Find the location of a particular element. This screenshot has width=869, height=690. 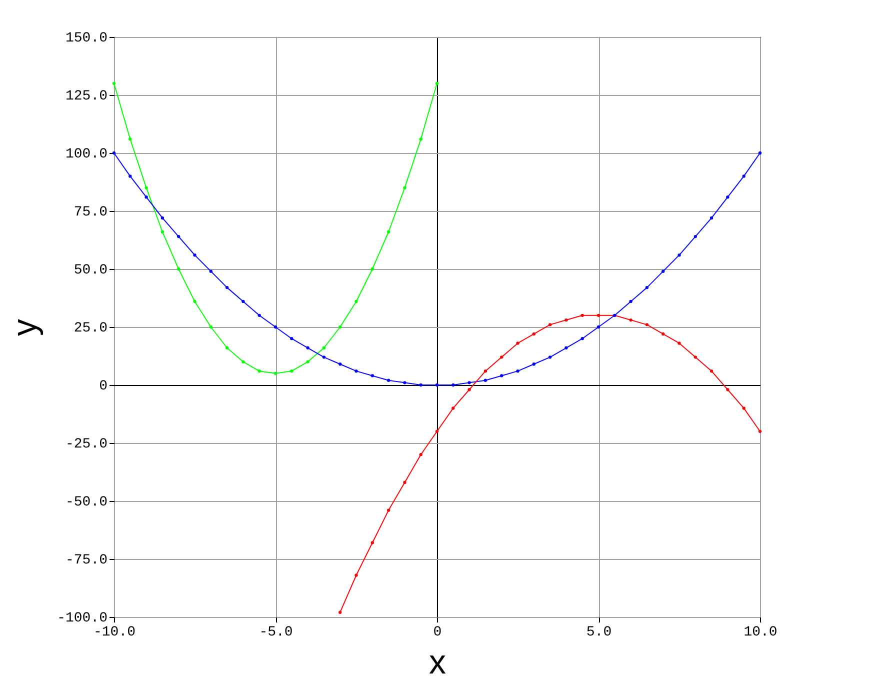

x-tick-label: -5.0 is located at coordinates (276, 632).